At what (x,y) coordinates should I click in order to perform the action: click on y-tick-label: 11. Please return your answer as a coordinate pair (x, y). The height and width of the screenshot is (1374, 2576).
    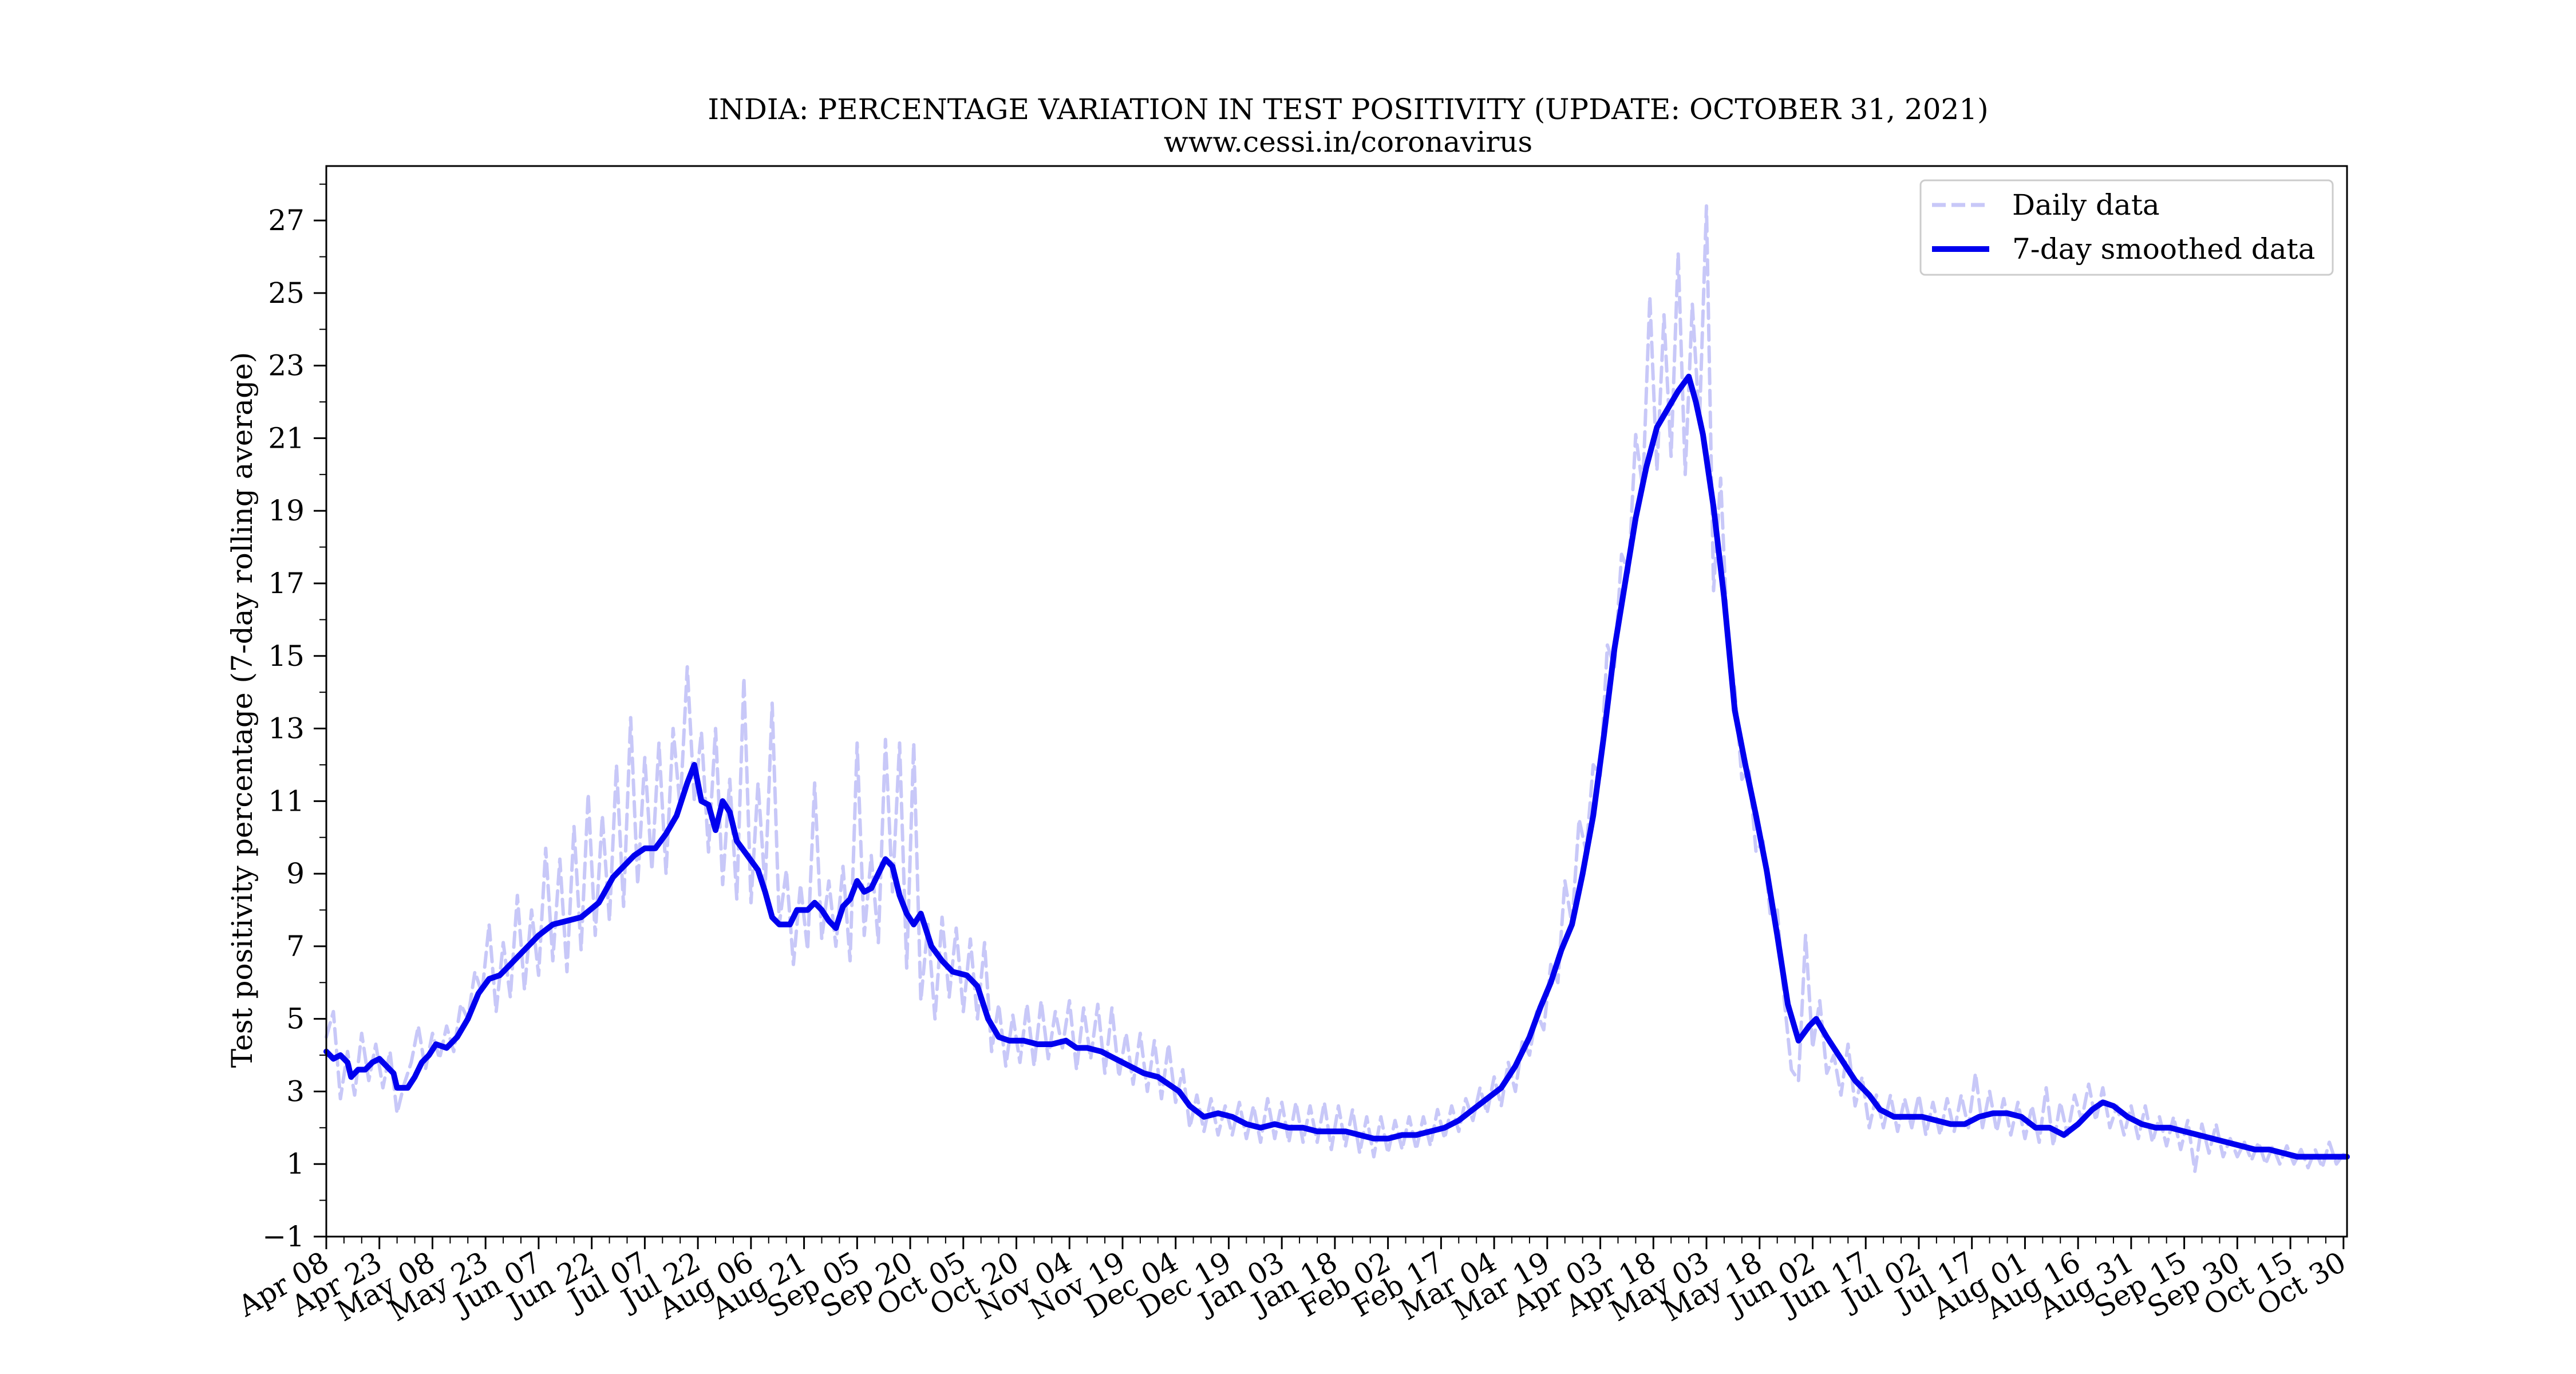
    Looking at the image, I should click on (286, 801).